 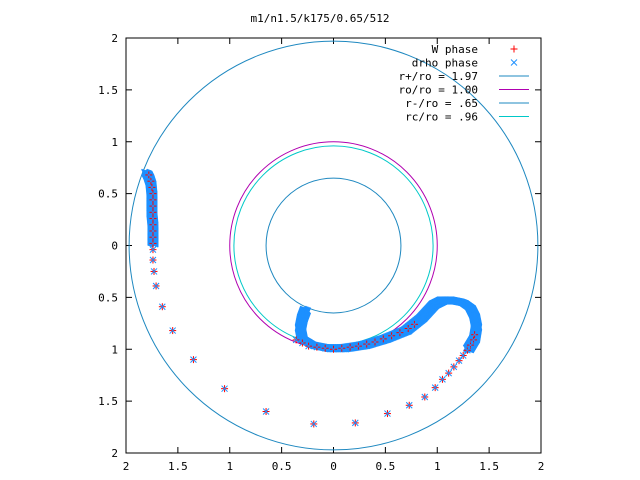 I want to click on chart-title: m1/n1.5/k175/0.65/512, so click(x=319, y=18).